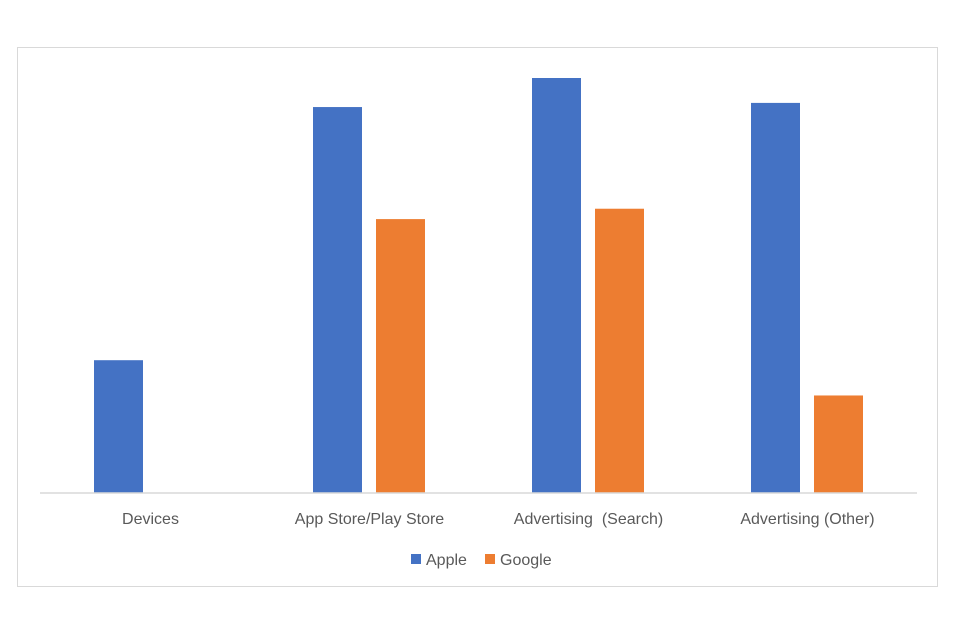 This screenshot has height=640, width=960. I want to click on legend-label-google: Google, so click(526, 560).